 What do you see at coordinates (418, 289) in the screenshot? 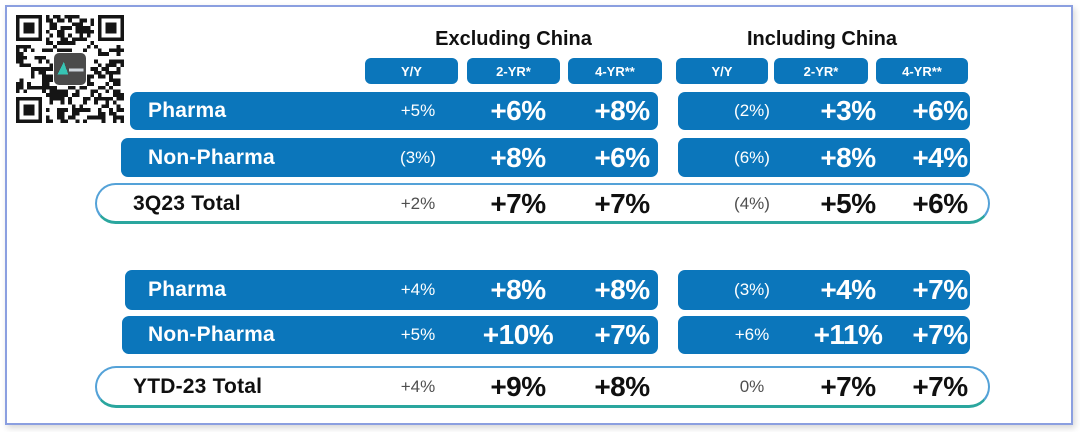
I see `s2-pharma-exc-yy: +4%` at bounding box center [418, 289].